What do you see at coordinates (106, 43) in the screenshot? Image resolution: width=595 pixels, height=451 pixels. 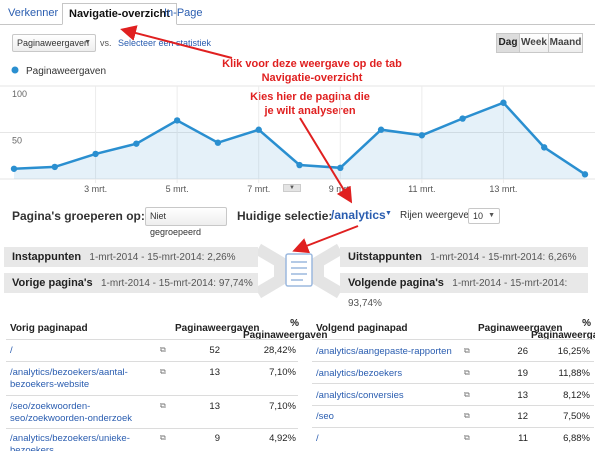 I see `vs-label: vs.` at bounding box center [106, 43].